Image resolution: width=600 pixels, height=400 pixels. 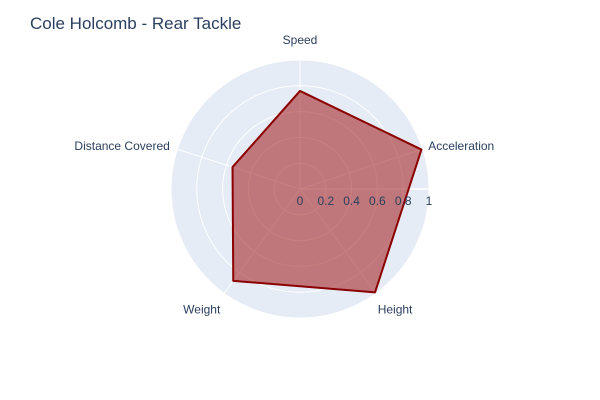 I want to click on category-label: Weight, so click(x=202, y=309).